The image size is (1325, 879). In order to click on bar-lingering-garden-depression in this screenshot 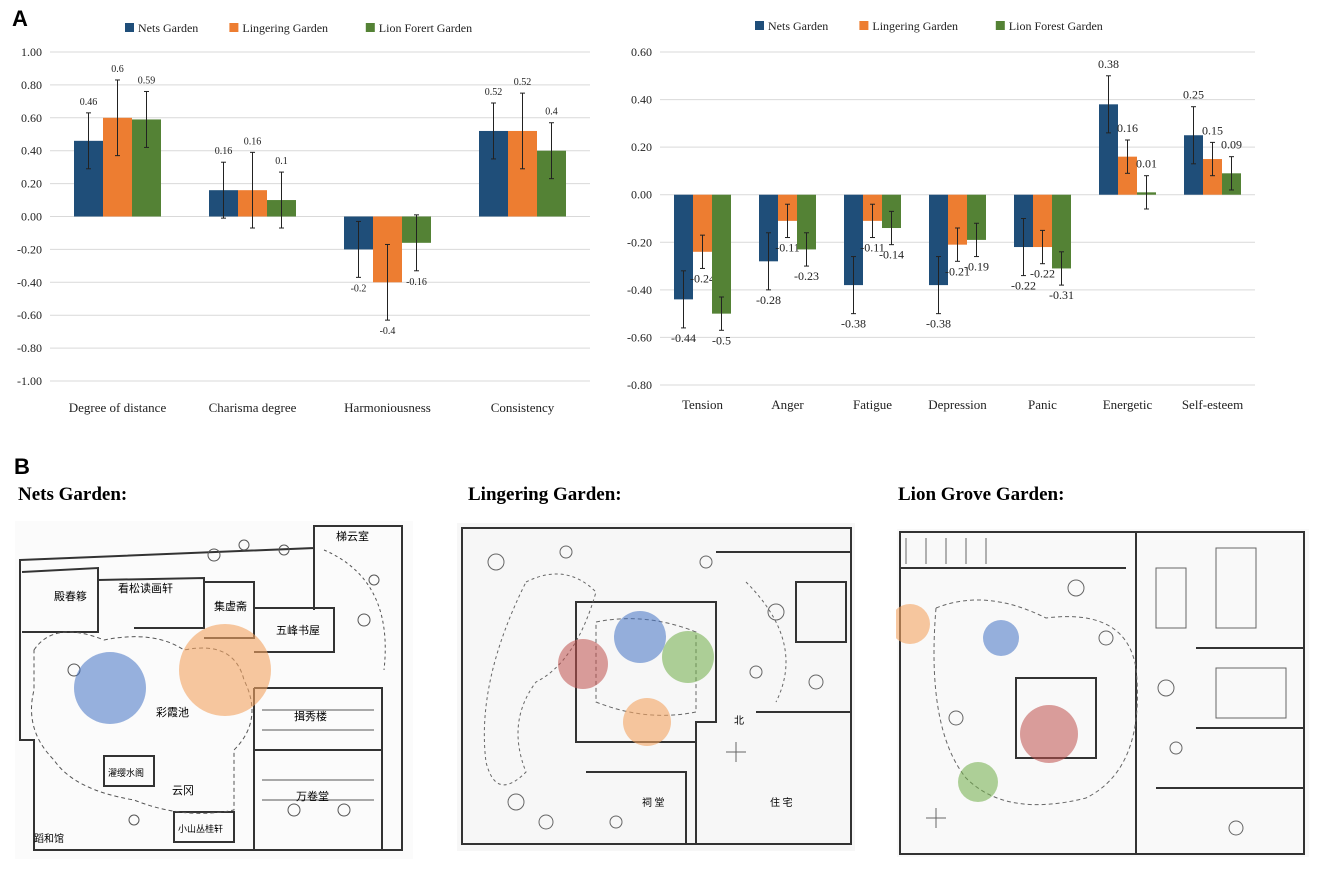, I will do `click(957, 219)`.